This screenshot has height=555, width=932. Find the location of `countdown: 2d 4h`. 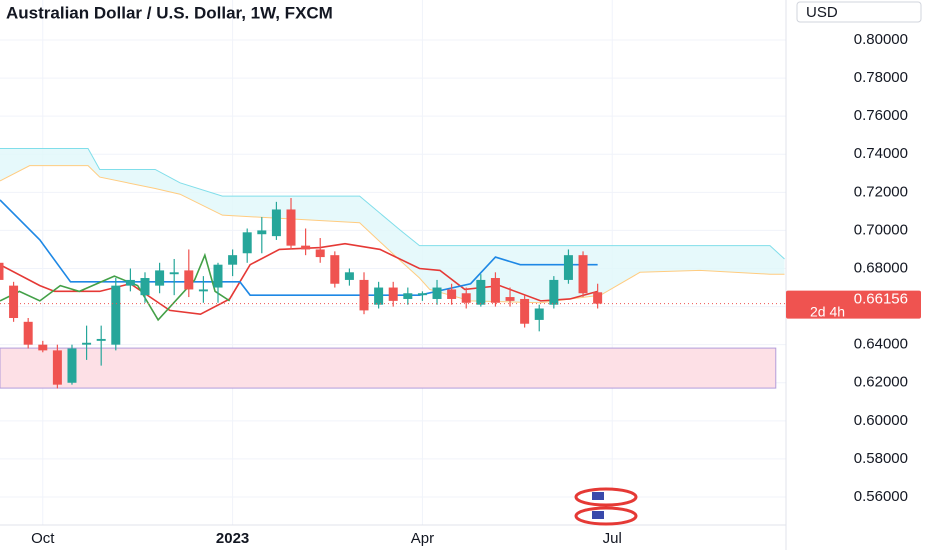

countdown: 2d 4h is located at coordinates (827, 311).